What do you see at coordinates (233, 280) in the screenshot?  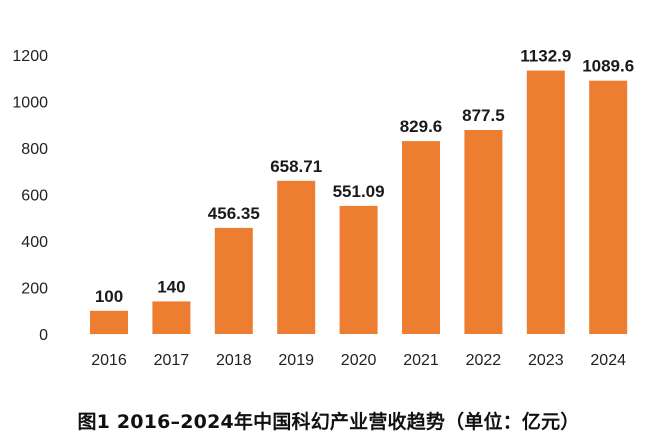 I see `bar-2018` at bounding box center [233, 280].